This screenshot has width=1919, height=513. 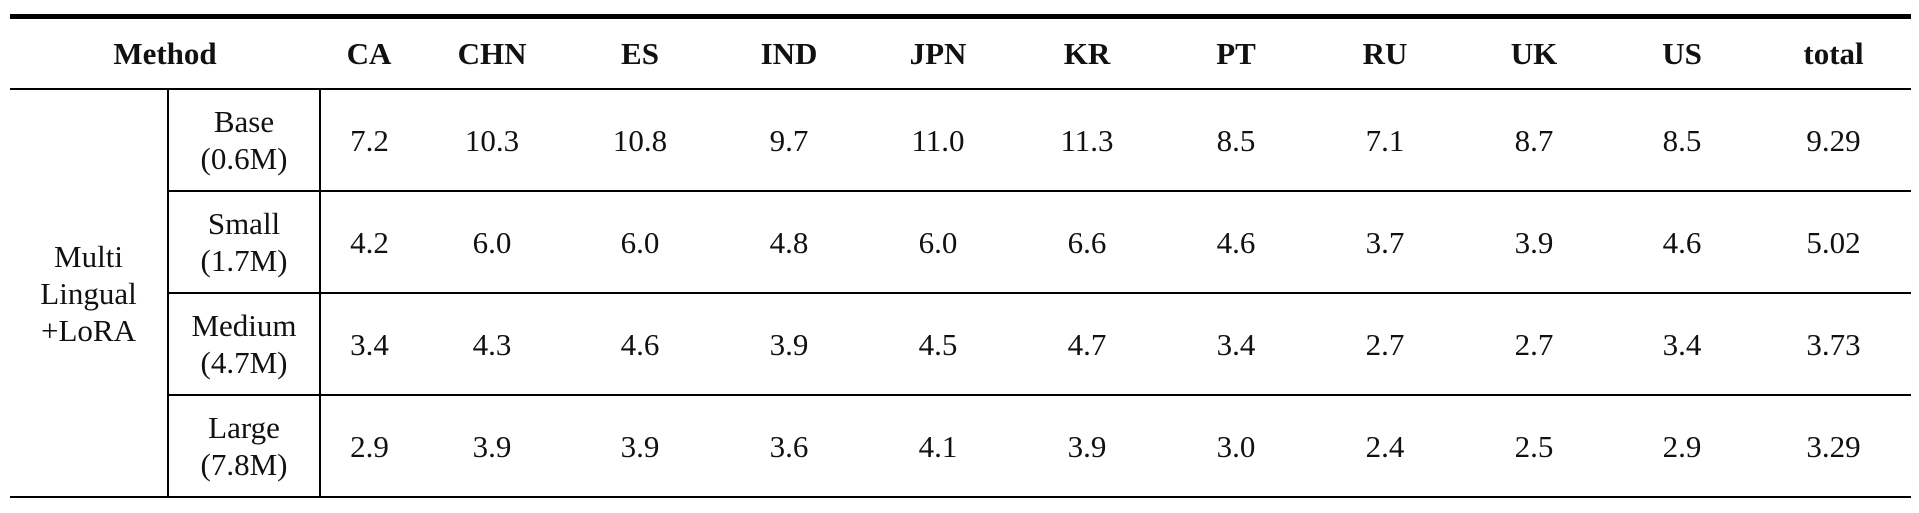 I want to click on header-col-chn: CHN, so click(x=492, y=52).